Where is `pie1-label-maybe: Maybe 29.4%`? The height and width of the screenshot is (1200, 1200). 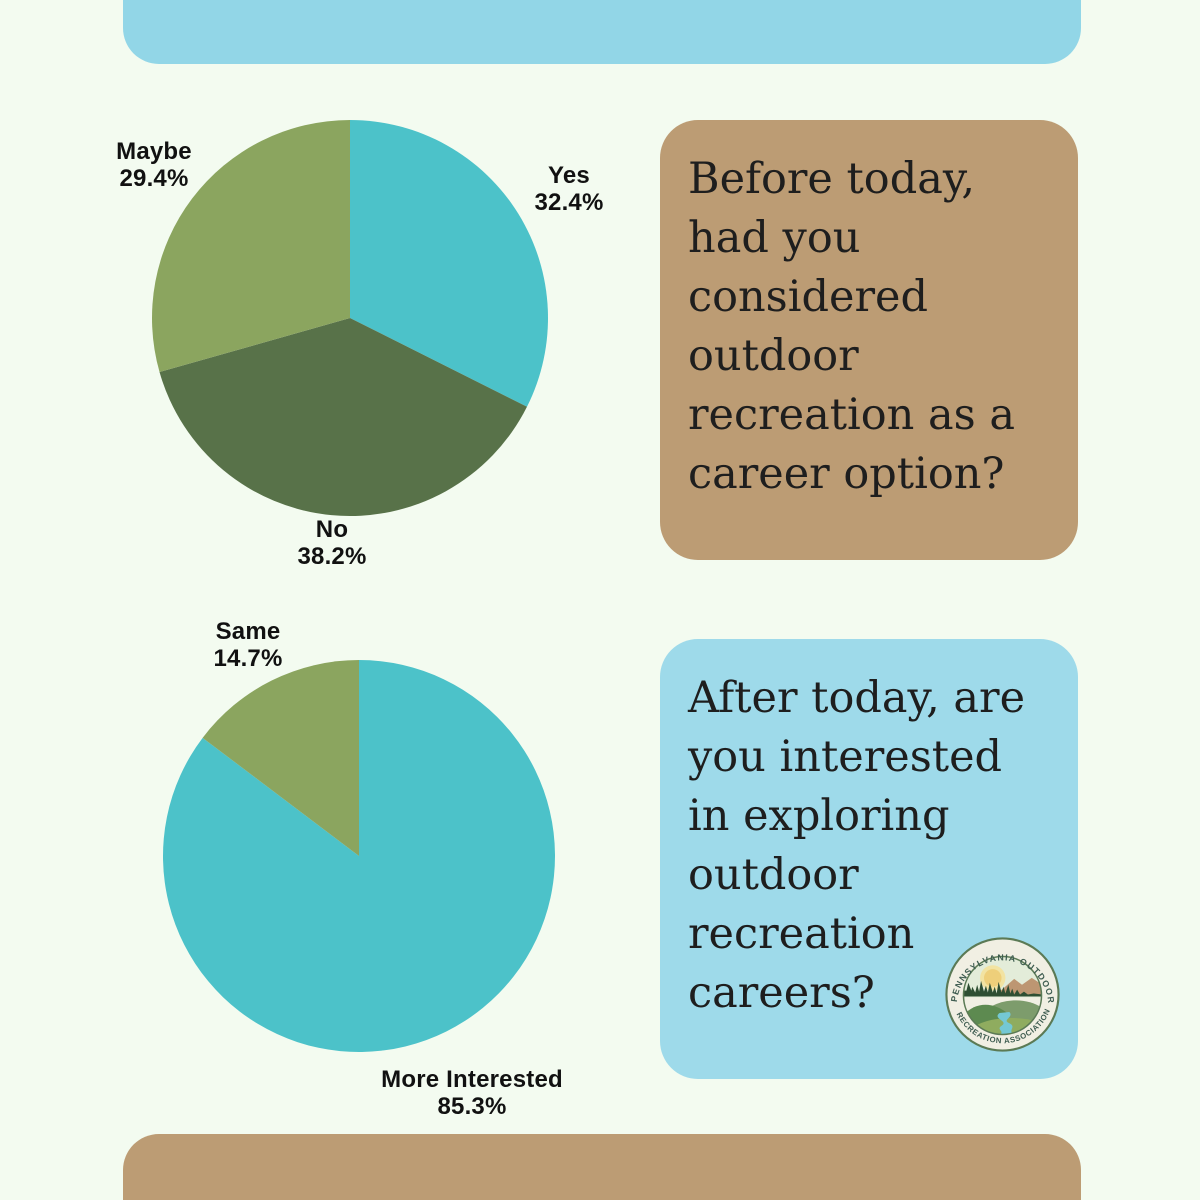 pie1-label-maybe: Maybe 29.4% is located at coordinates (154, 165).